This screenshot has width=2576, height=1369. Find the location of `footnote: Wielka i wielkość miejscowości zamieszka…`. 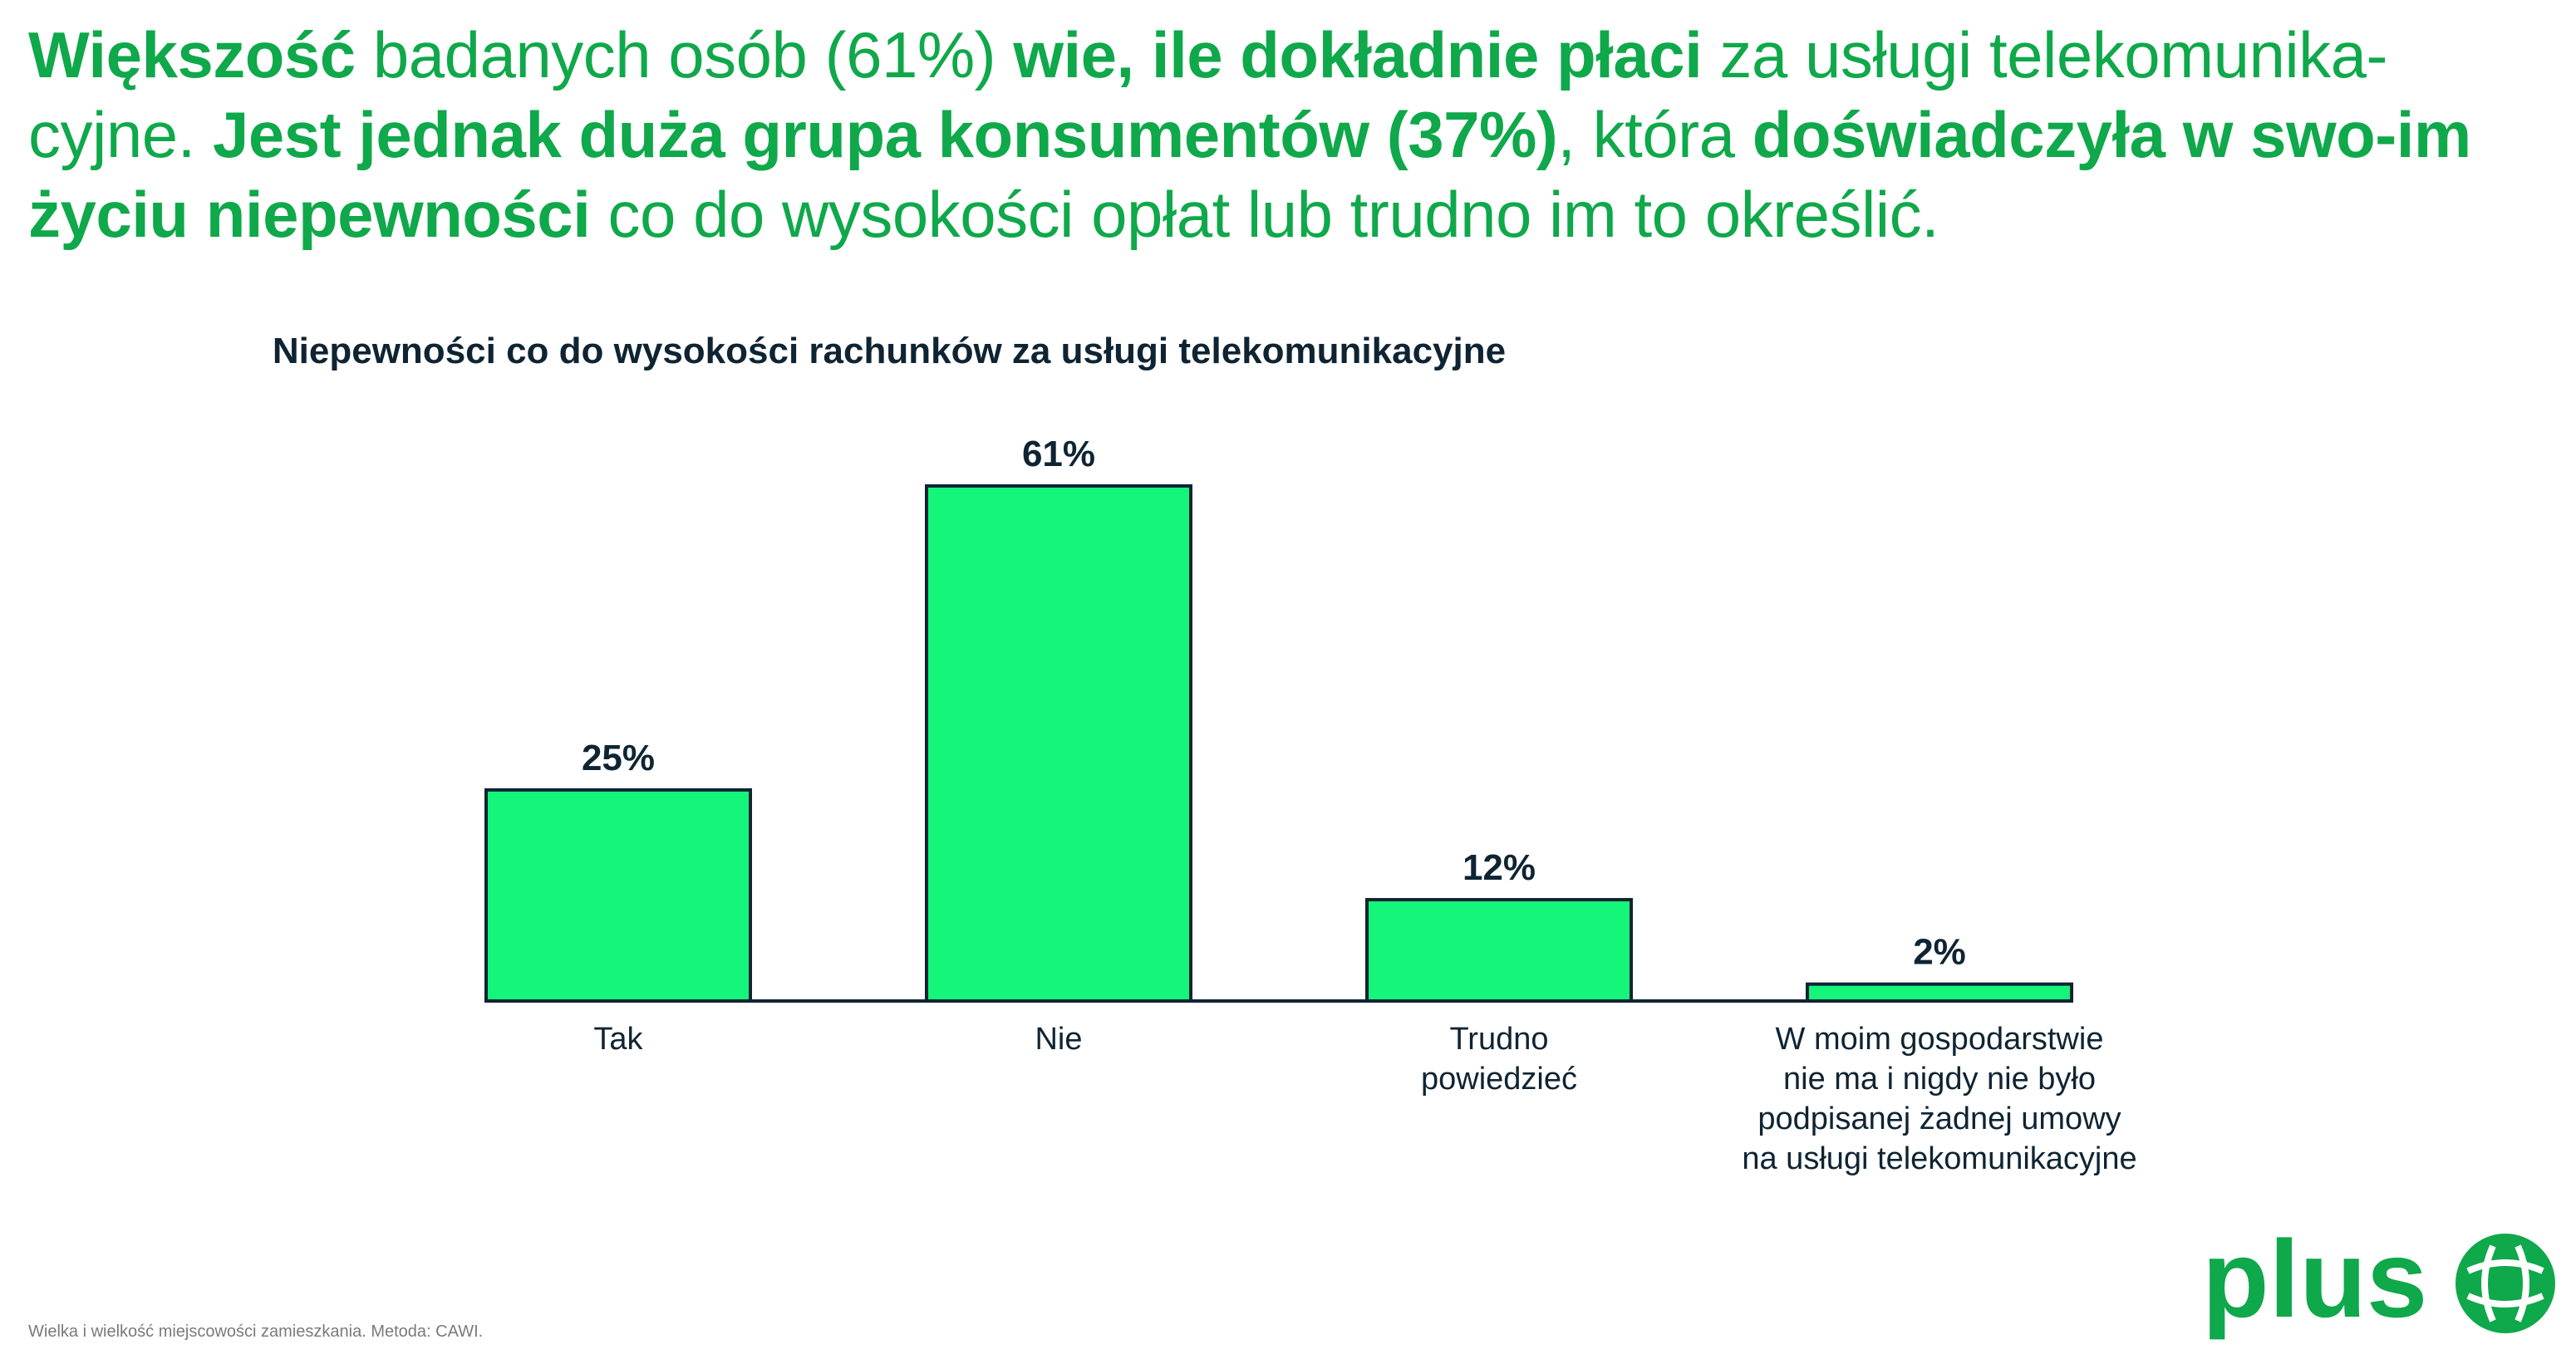

footnote: Wielka i wielkość miejscowości zamieszka… is located at coordinates (256, 1332).